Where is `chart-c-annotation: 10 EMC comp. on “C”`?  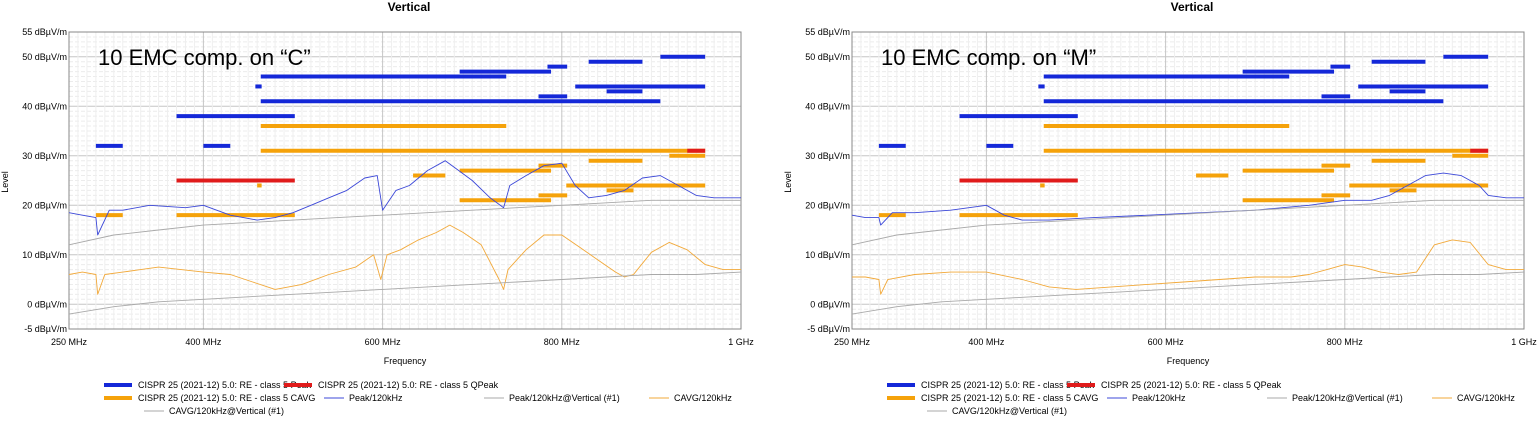
chart-c-annotation: 10 EMC comp. on “C” is located at coordinates (204, 57).